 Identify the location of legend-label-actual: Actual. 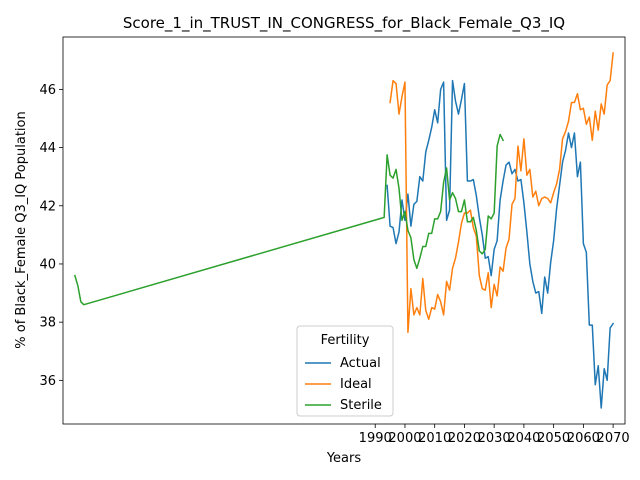
(360, 363).